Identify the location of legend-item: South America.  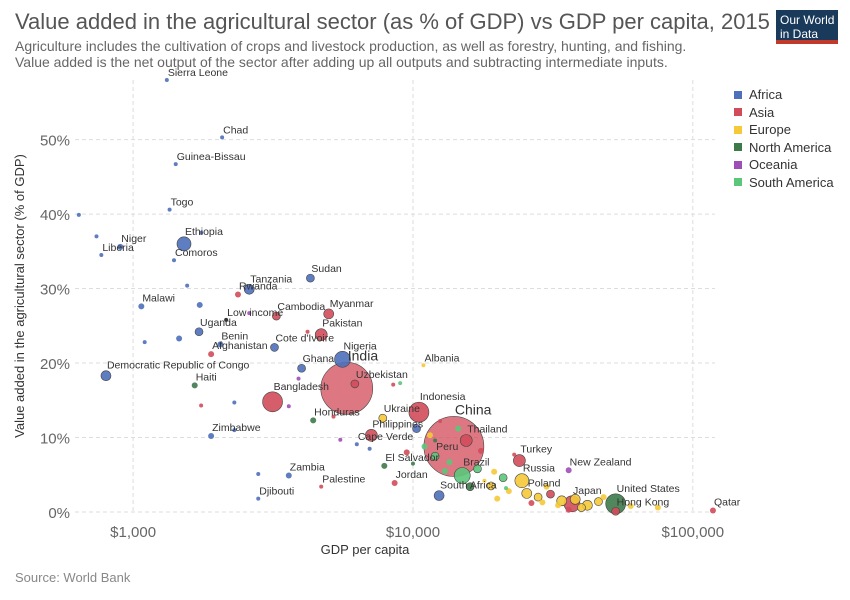
(784, 183).